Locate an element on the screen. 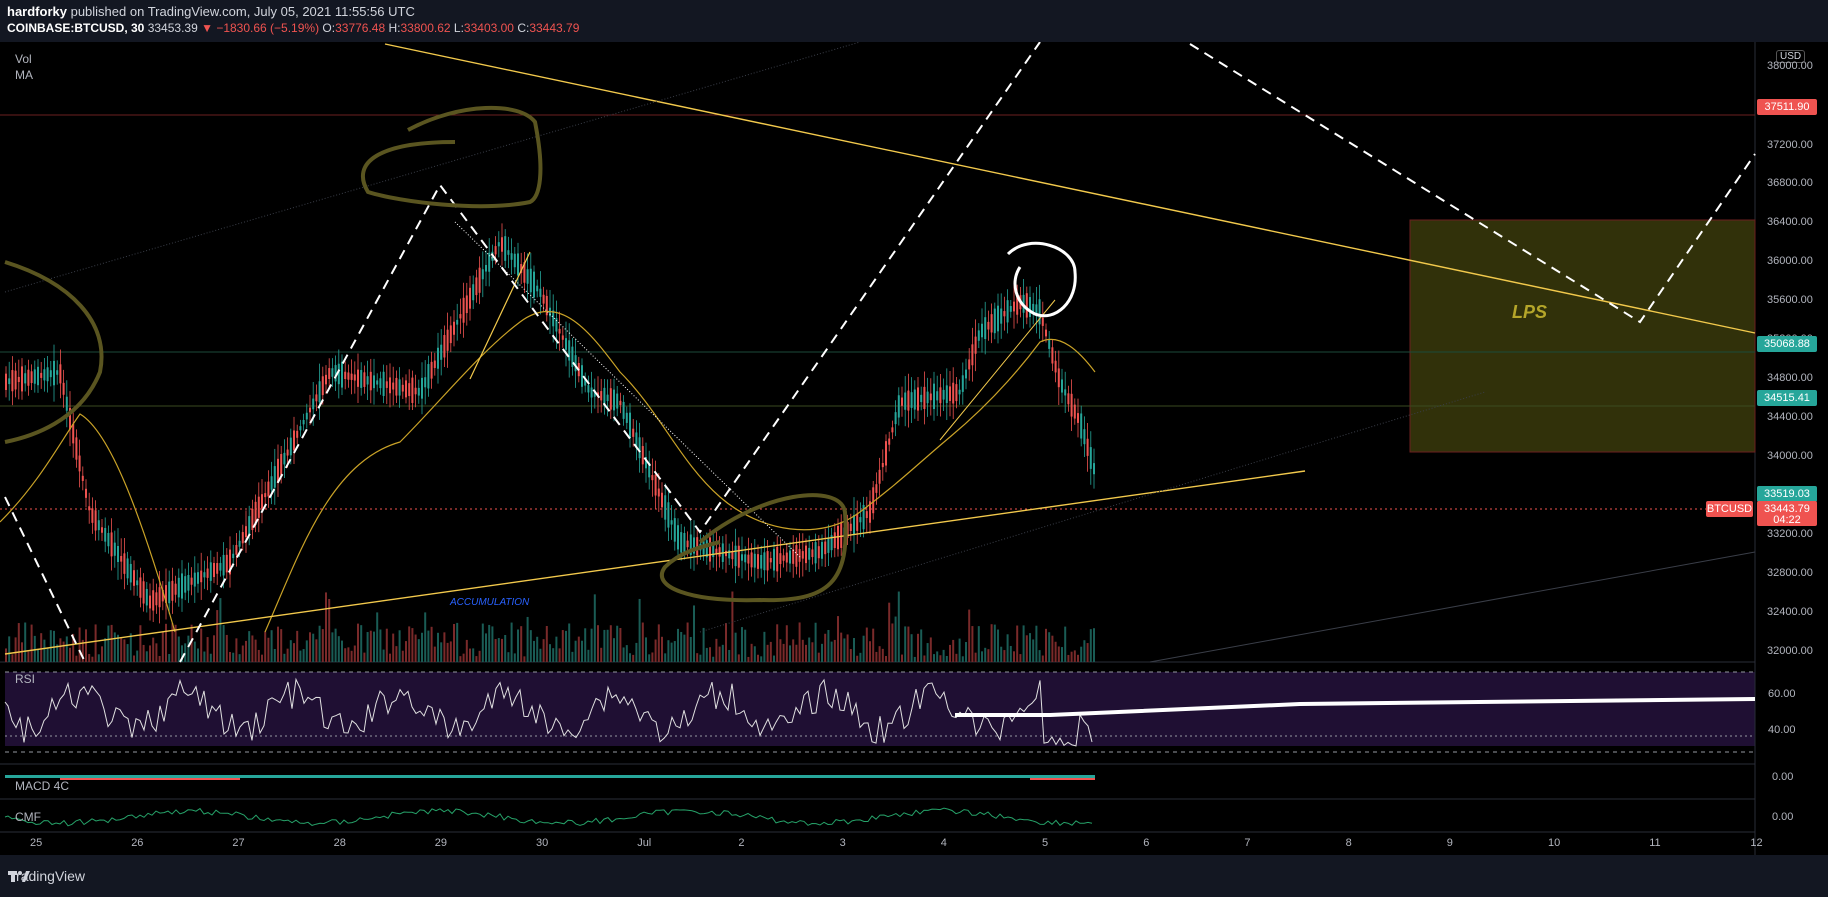 The width and height of the screenshot is (1828, 897). price-tick: 32000.00 is located at coordinates (1790, 651).